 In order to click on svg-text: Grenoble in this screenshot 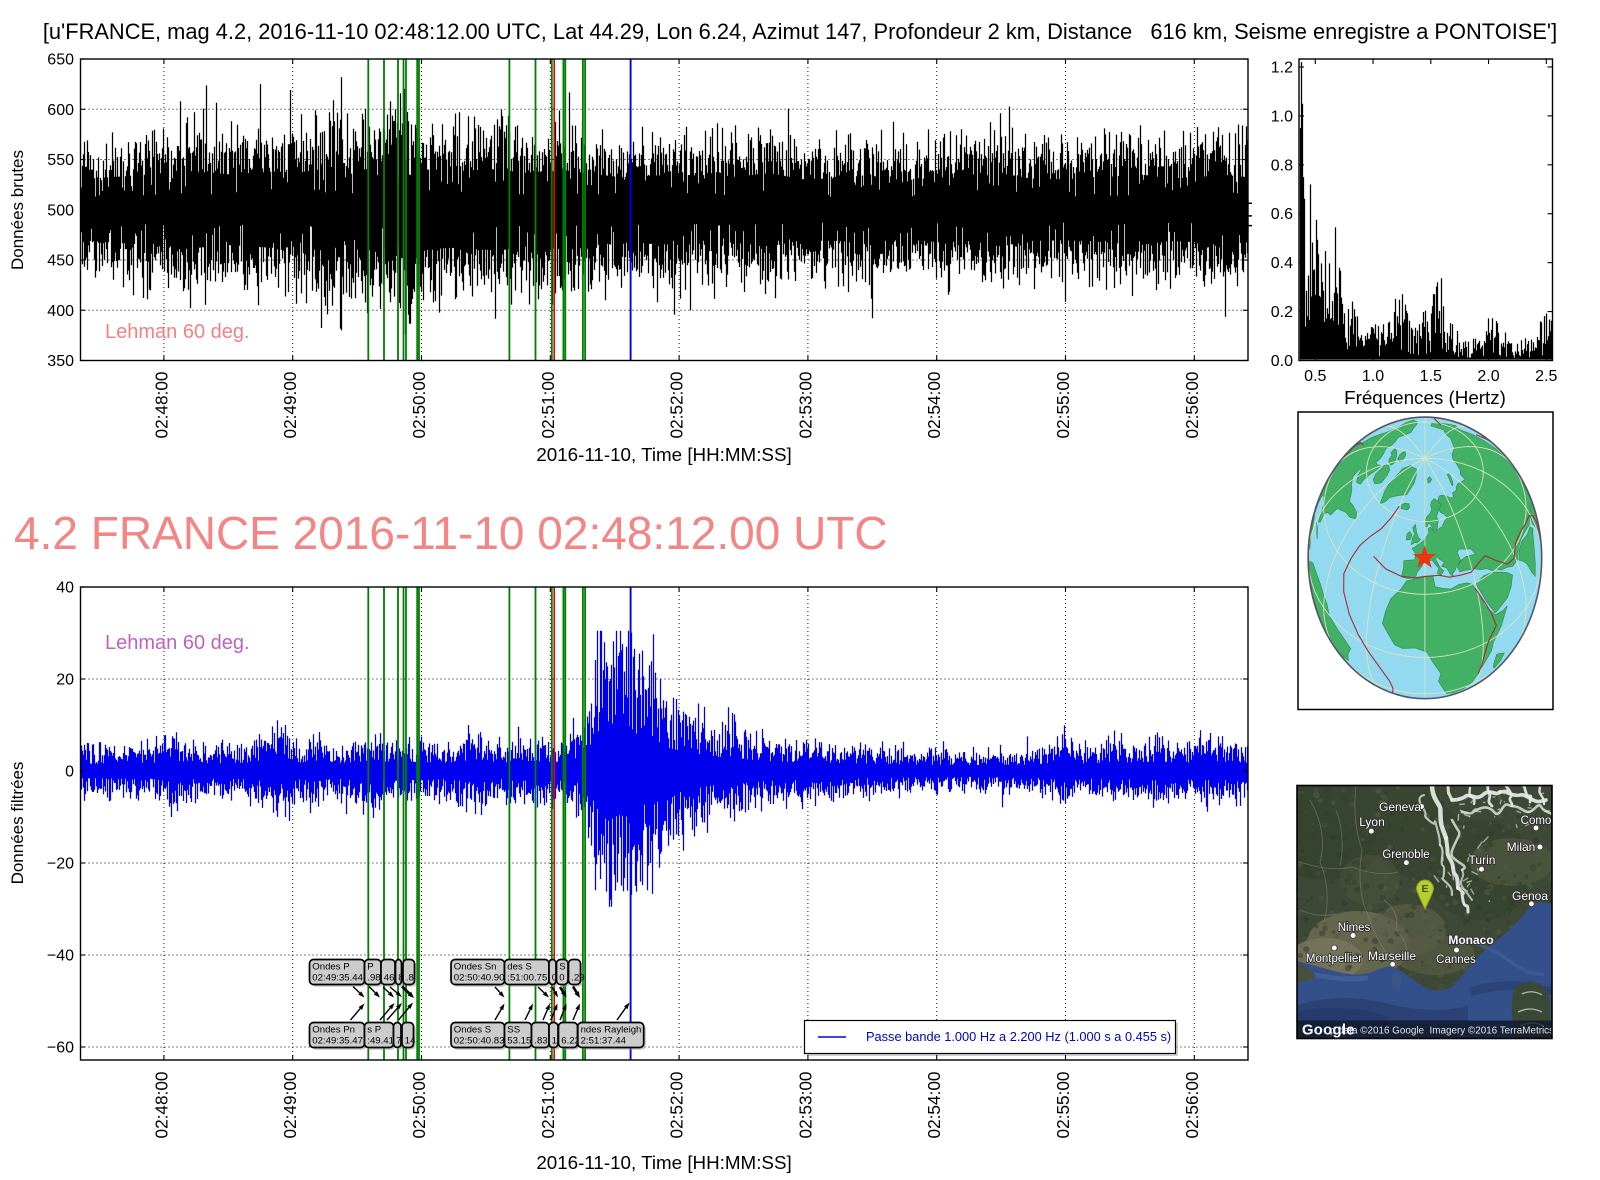, I will do `click(1405, 855)`.